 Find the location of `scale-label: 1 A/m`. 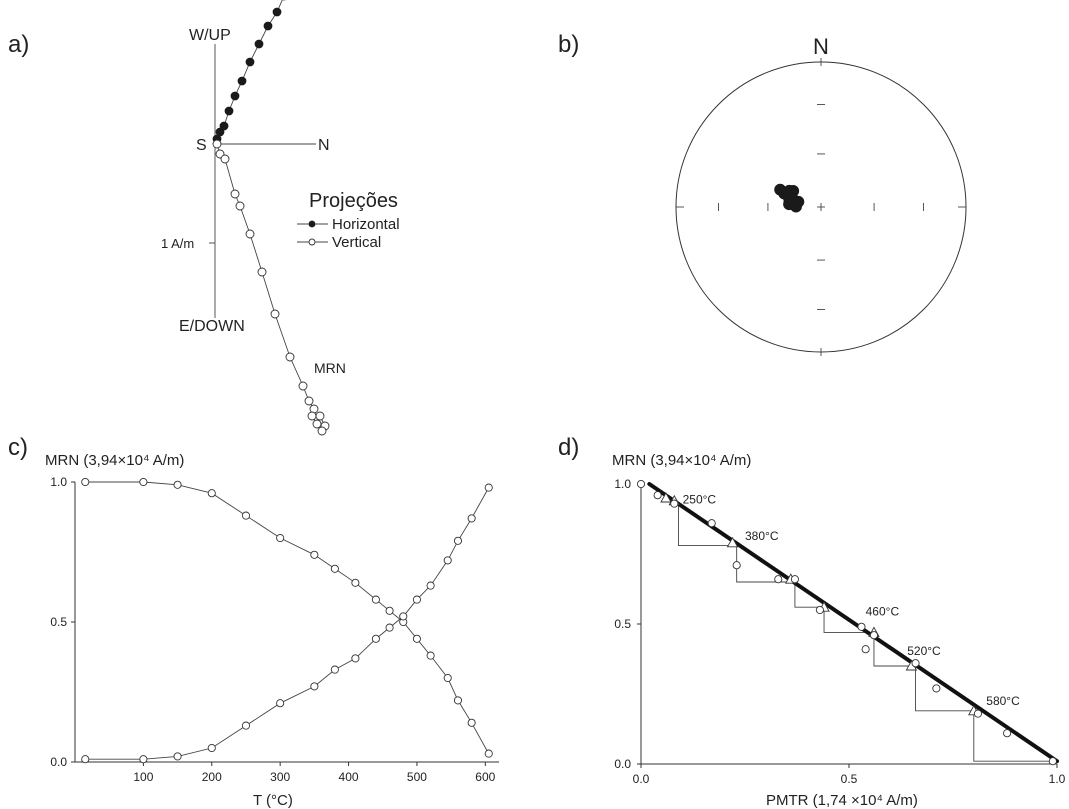

scale-label: 1 A/m is located at coordinates (177, 243).